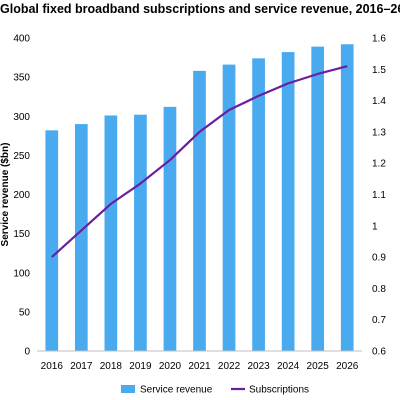 This screenshot has height=400, width=400. Describe the element at coordinates (111, 366) in the screenshot. I see `x-tick-label: 2018` at that location.